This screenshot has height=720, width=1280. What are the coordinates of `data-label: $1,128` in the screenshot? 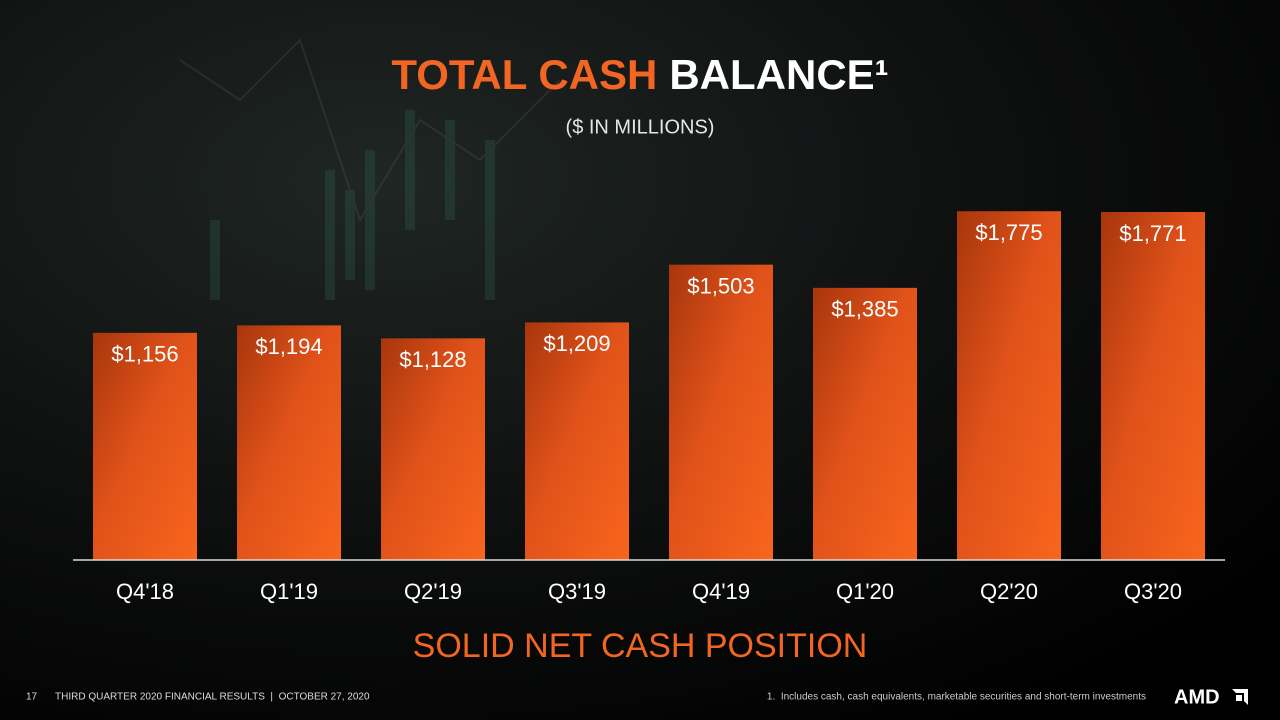 It's located at (432, 359).